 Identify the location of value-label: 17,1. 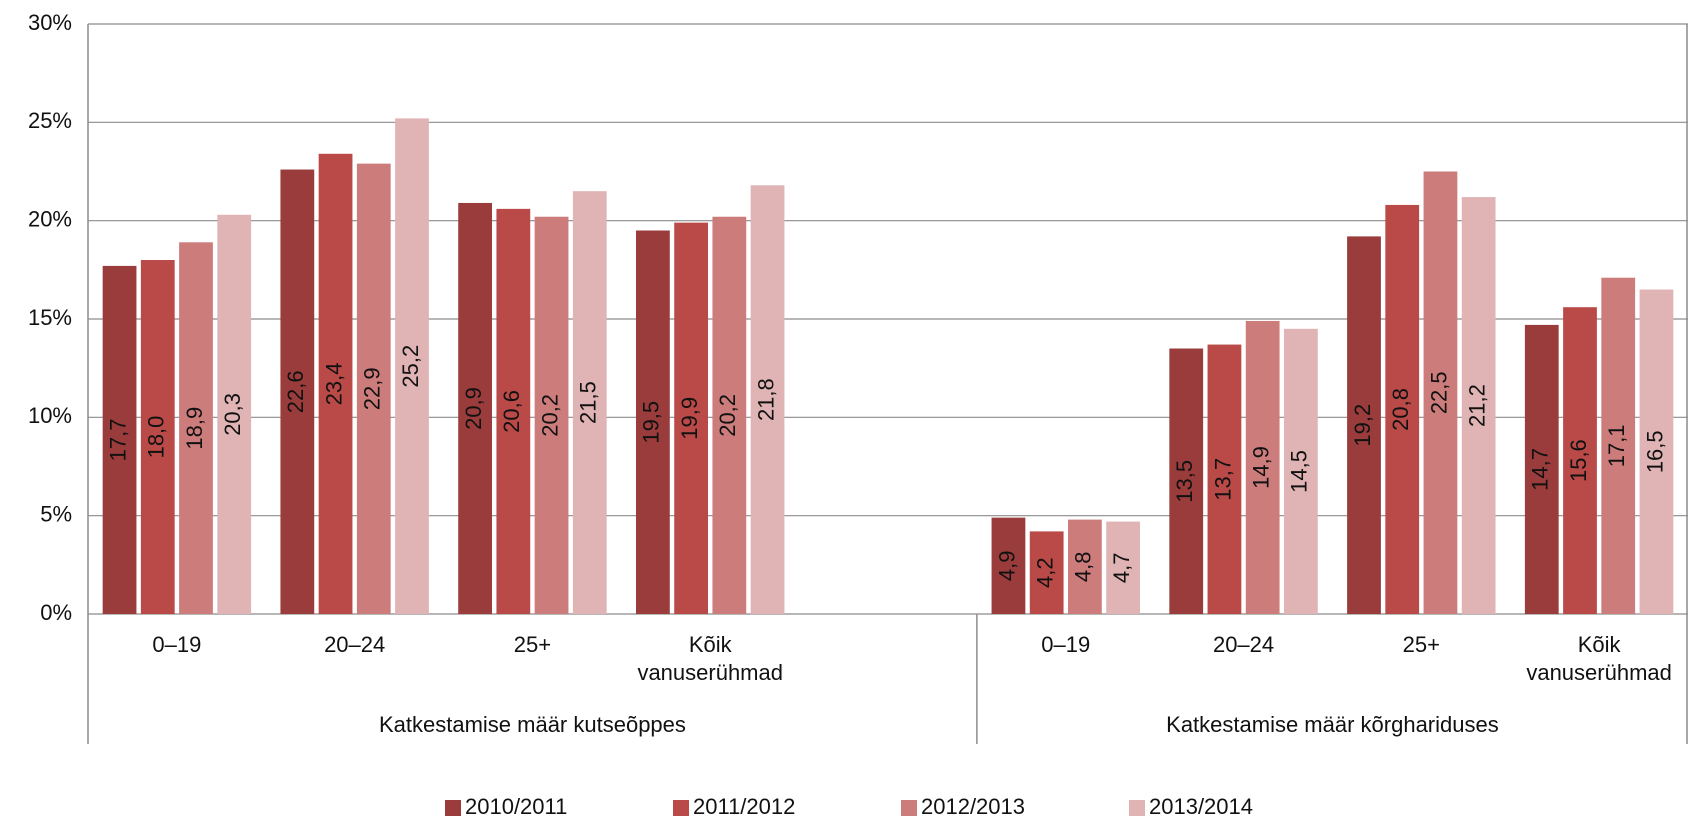
(1616, 445).